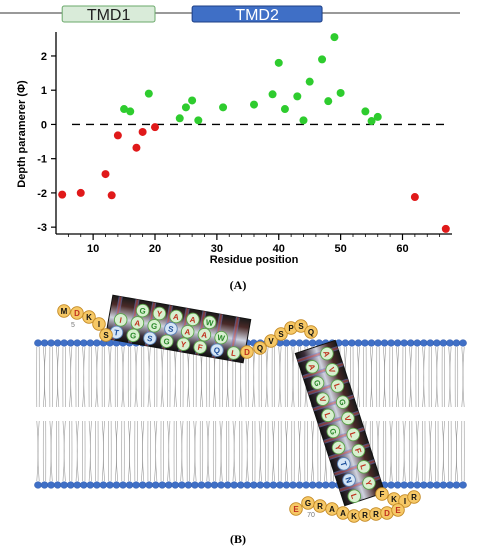 This screenshot has width=477, height=550. Describe the element at coordinates (376, 514) in the screenshot. I see `c-term-residue-letter: R` at that location.